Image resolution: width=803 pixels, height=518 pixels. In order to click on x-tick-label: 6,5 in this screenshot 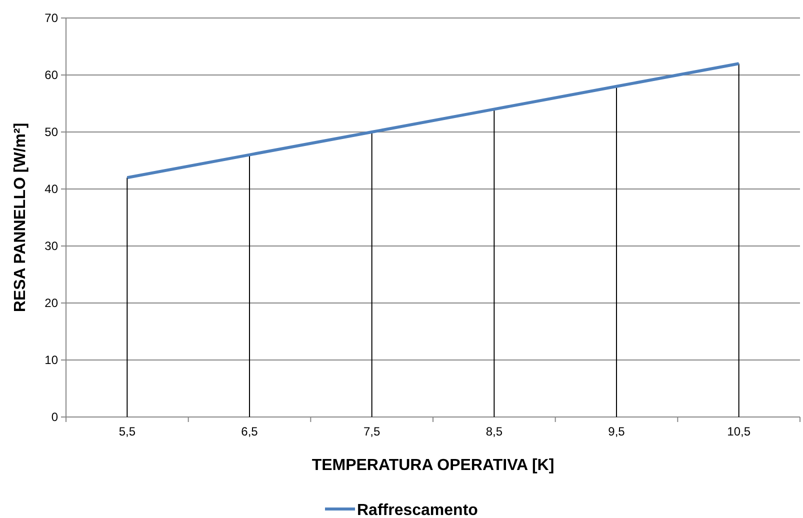, I will do `click(249, 431)`.